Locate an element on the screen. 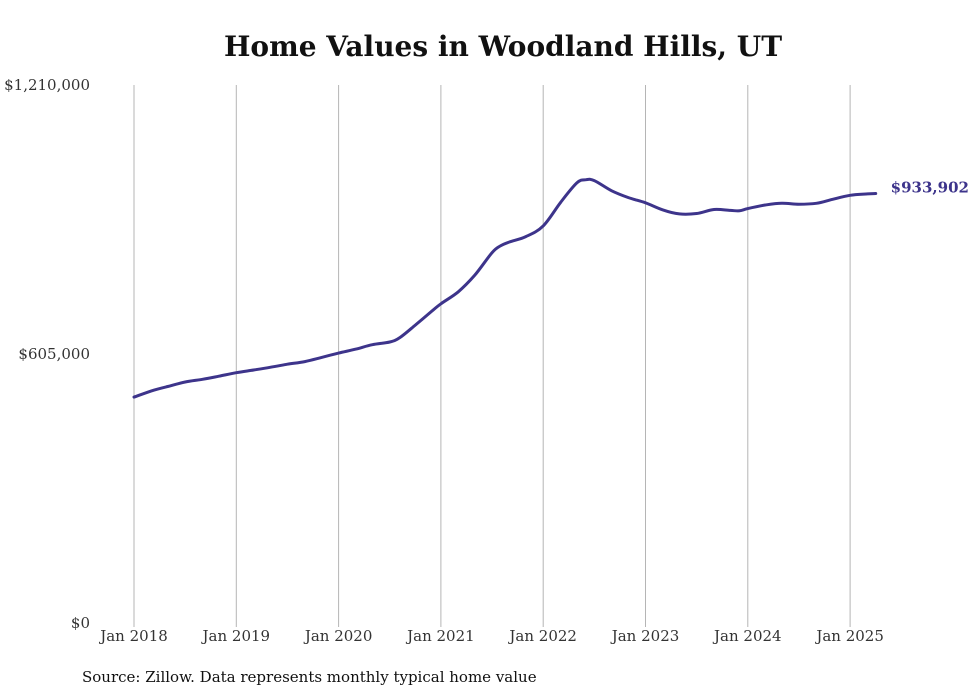  y-tick-label-1: $605,000 is located at coordinates (54, 354).